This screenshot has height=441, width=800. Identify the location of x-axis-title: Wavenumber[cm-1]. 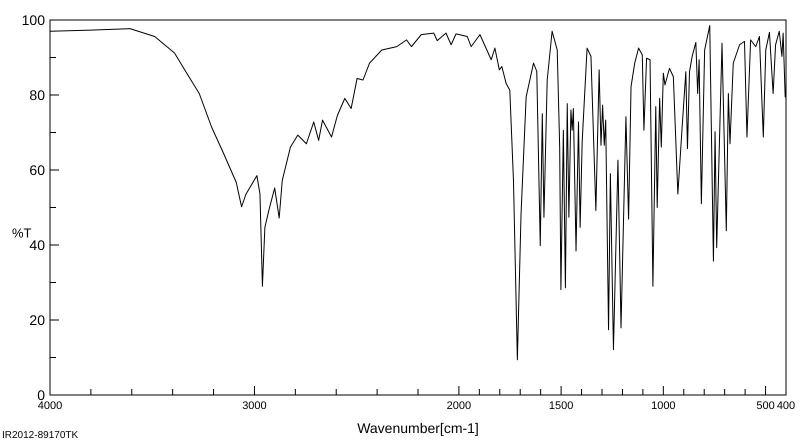
(418, 428).